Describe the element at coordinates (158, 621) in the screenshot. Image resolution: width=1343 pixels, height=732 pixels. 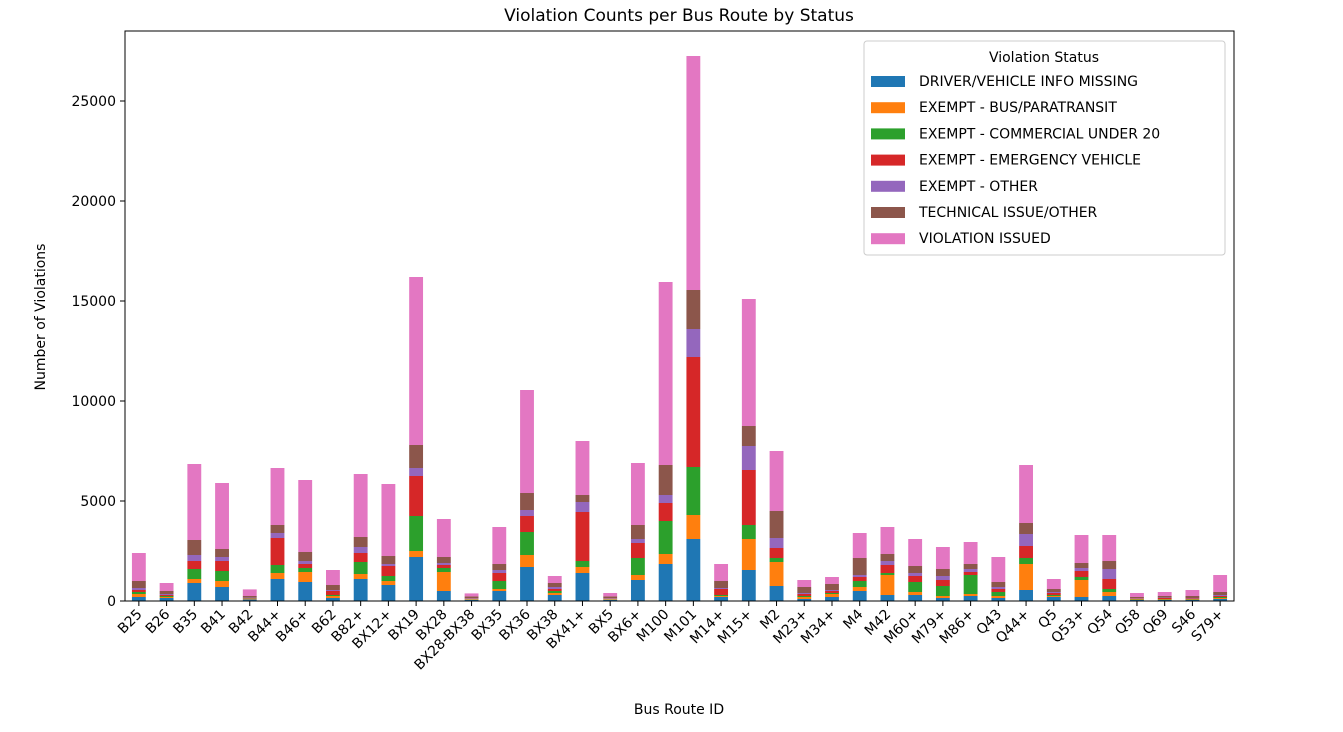
I see `x-tick-label: B26` at that location.